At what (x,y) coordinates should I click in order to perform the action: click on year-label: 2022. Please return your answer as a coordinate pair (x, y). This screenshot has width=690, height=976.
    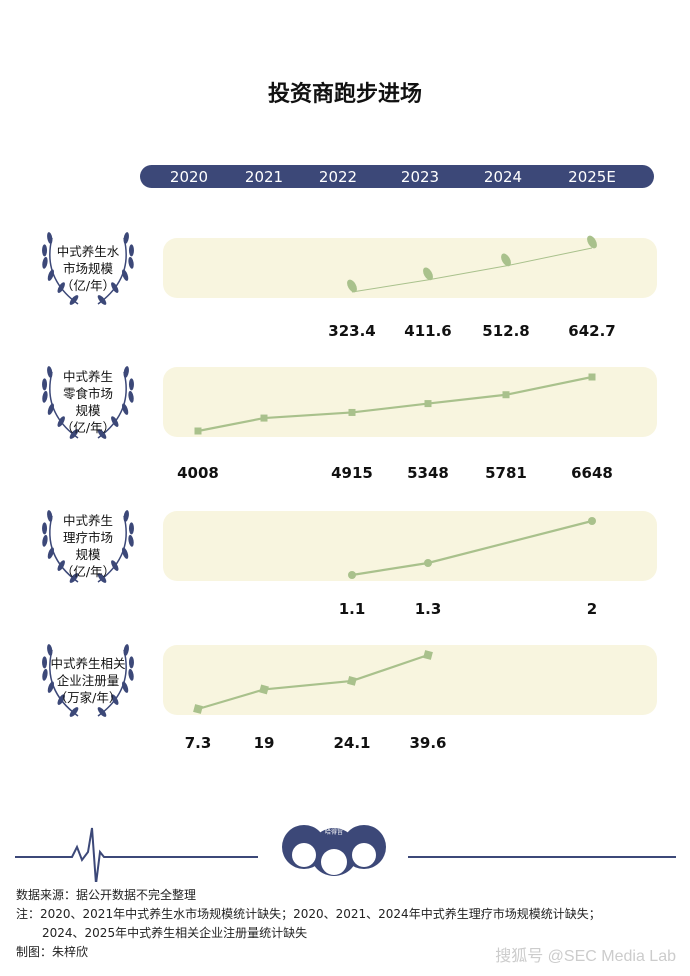
    Looking at the image, I should click on (338, 177).